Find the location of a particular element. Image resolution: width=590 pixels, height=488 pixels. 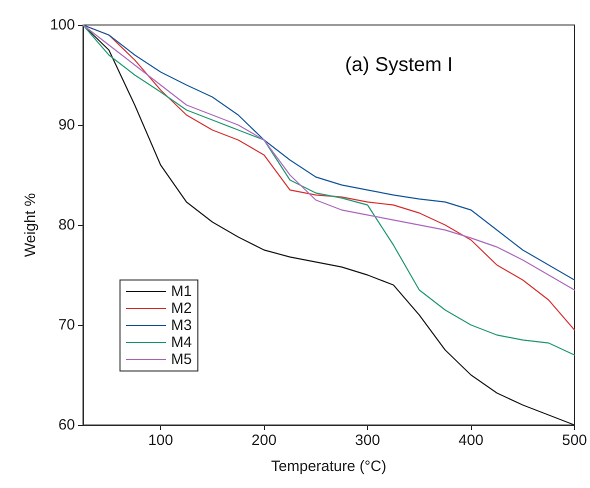

legend-label: M4 is located at coordinates (181, 342).